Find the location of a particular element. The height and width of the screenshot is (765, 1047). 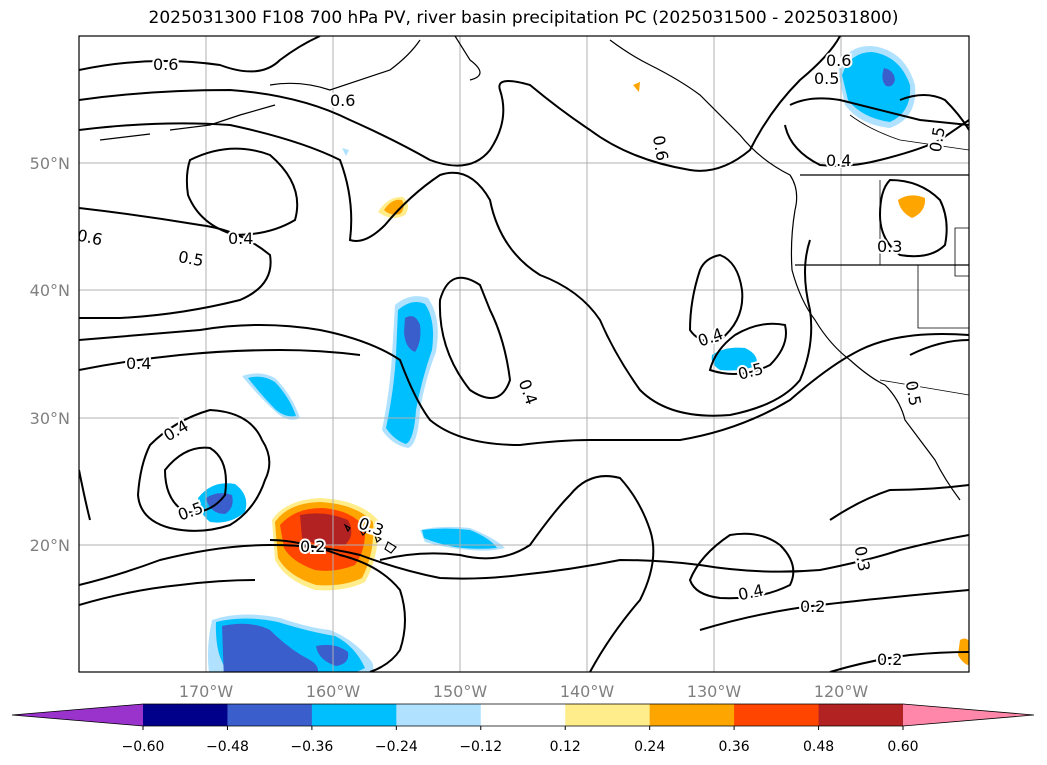

colorbar-tick-label: −0.24 is located at coordinates (396, 747).